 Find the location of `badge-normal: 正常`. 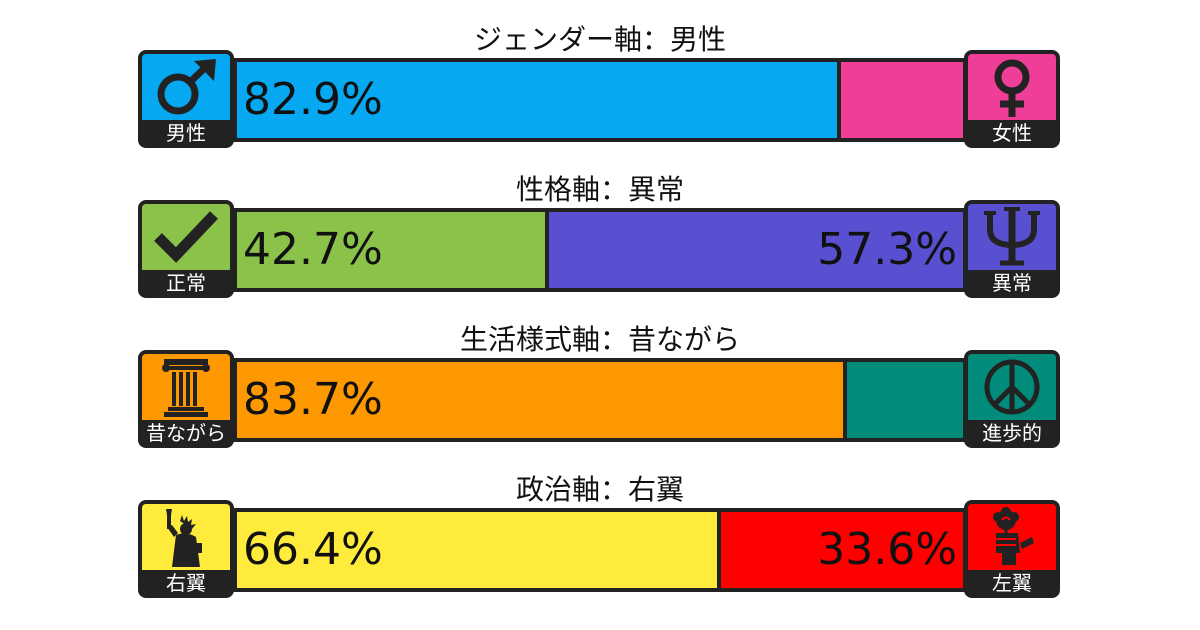

badge-normal: 正常 is located at coordinates (186, 249).